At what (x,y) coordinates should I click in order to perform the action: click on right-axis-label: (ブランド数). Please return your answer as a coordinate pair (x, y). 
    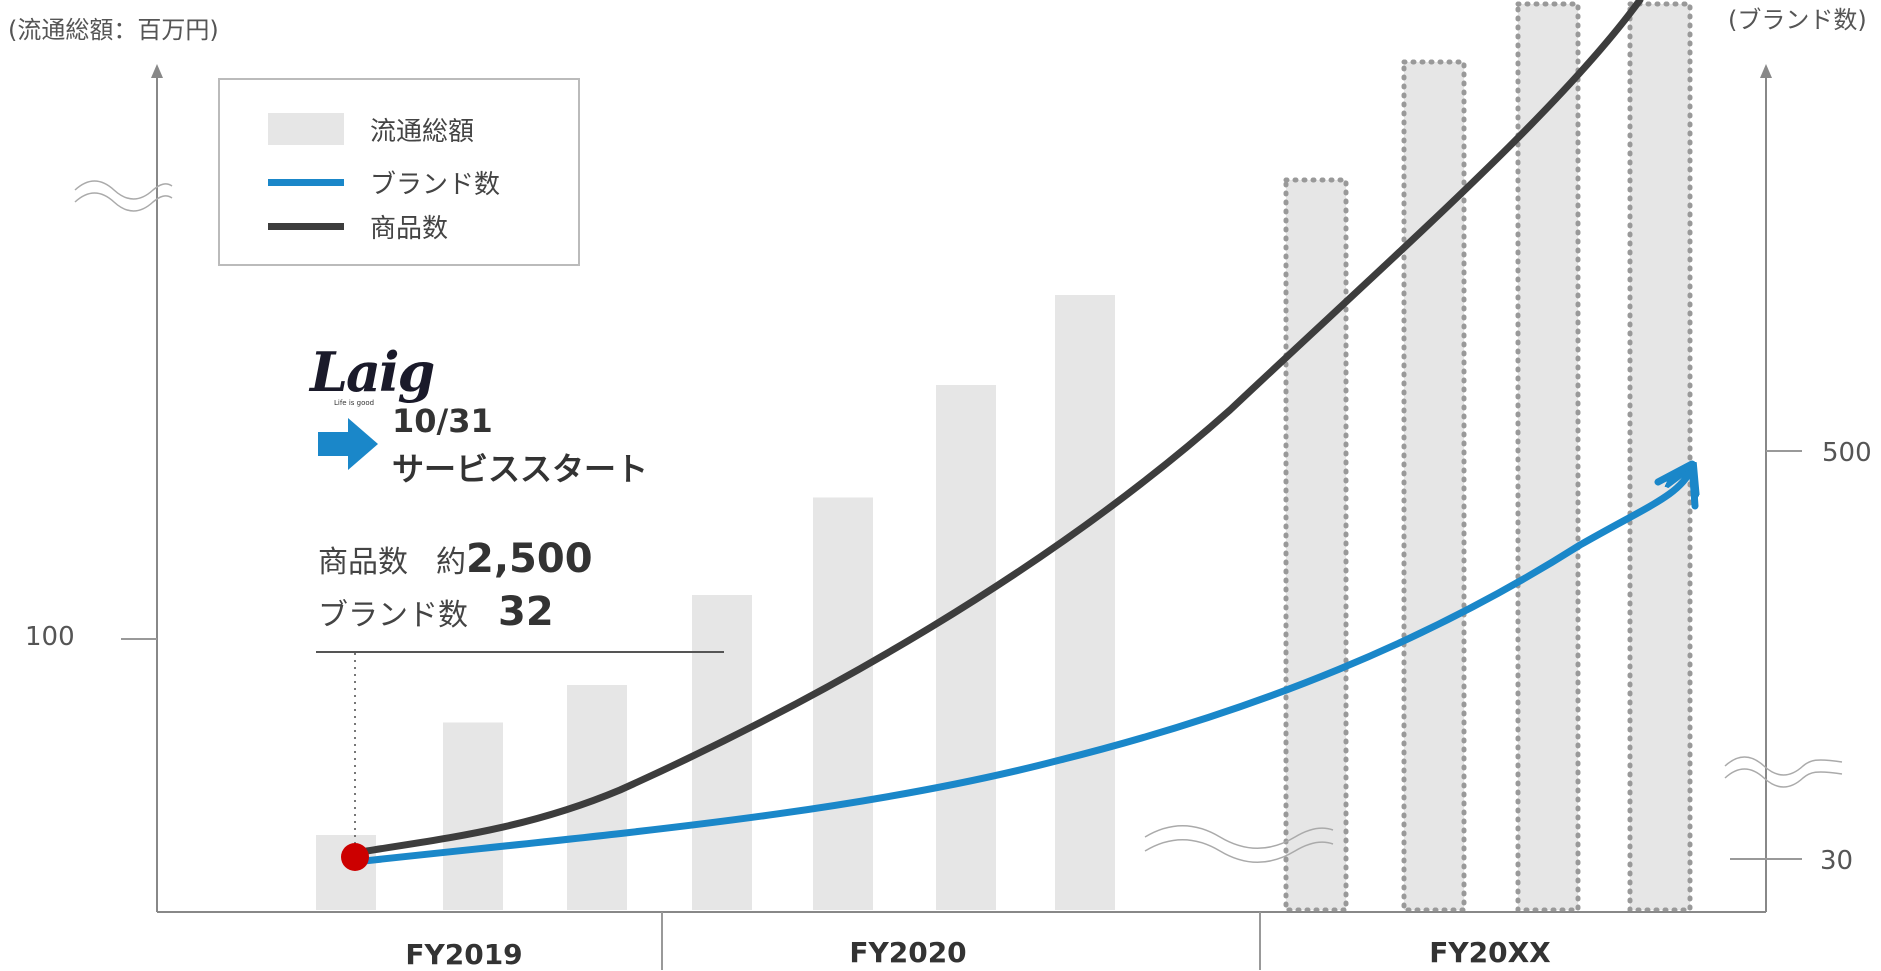
    Looking at the image, I should click on (1797, 20).